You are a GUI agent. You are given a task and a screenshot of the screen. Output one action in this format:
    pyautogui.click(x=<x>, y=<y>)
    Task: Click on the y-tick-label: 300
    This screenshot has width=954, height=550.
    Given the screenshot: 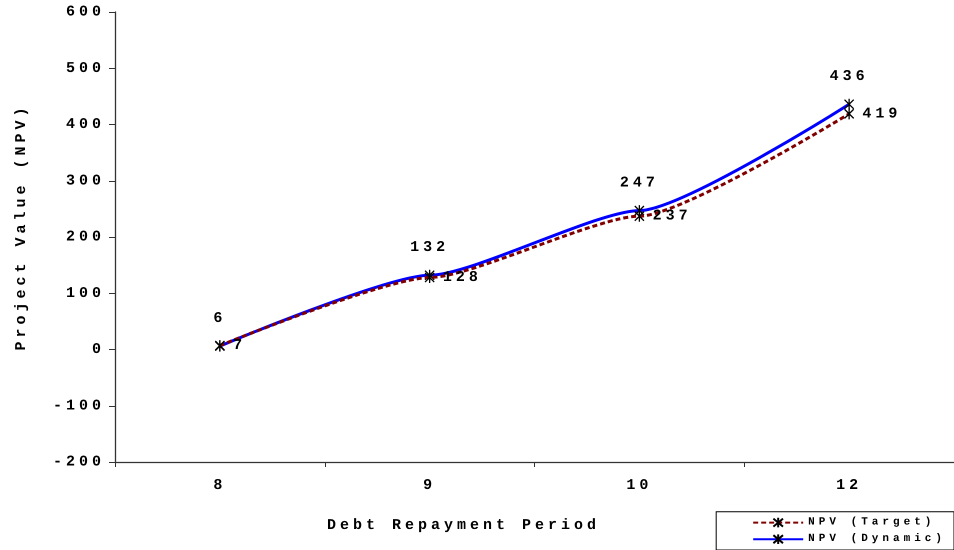 What is the action you would take?
    pyautogui.click(x=85, y=181)
    